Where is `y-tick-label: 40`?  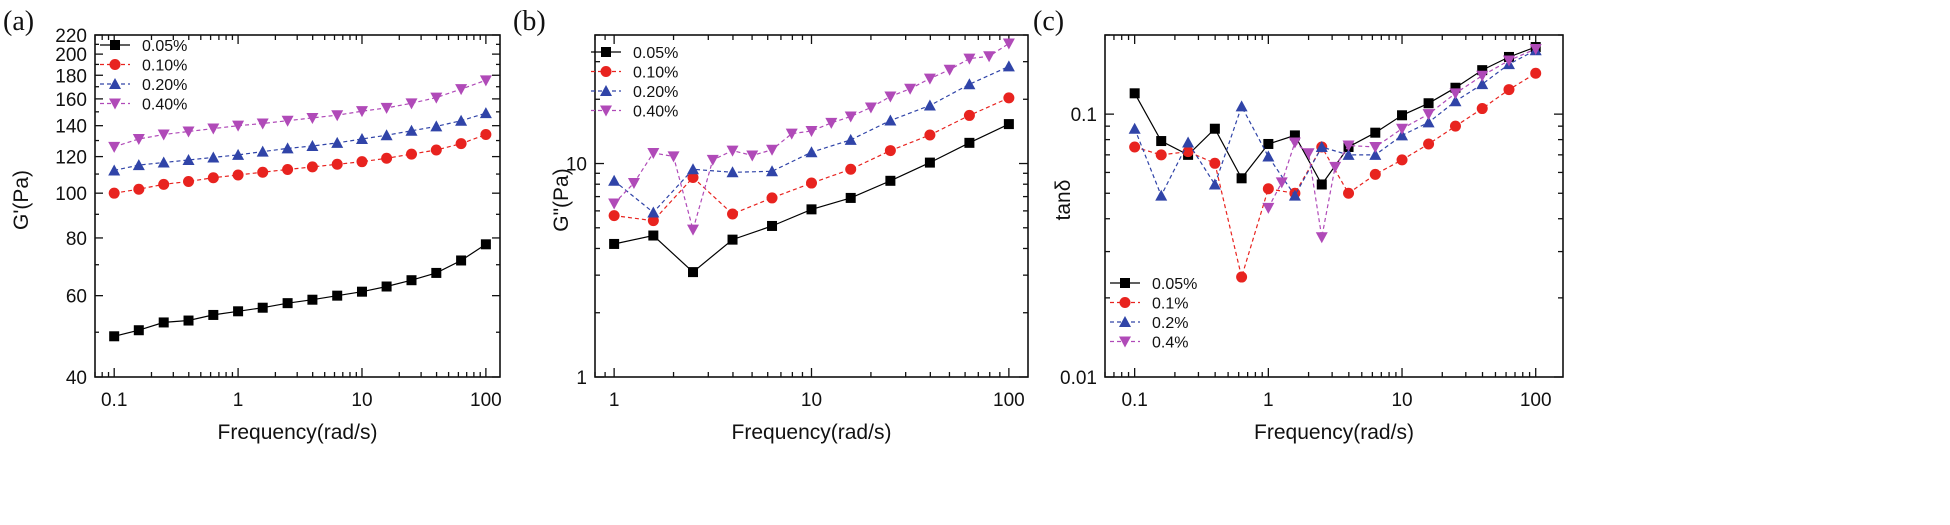 y-tick-label: 40 is located at coordinates (76, 378).